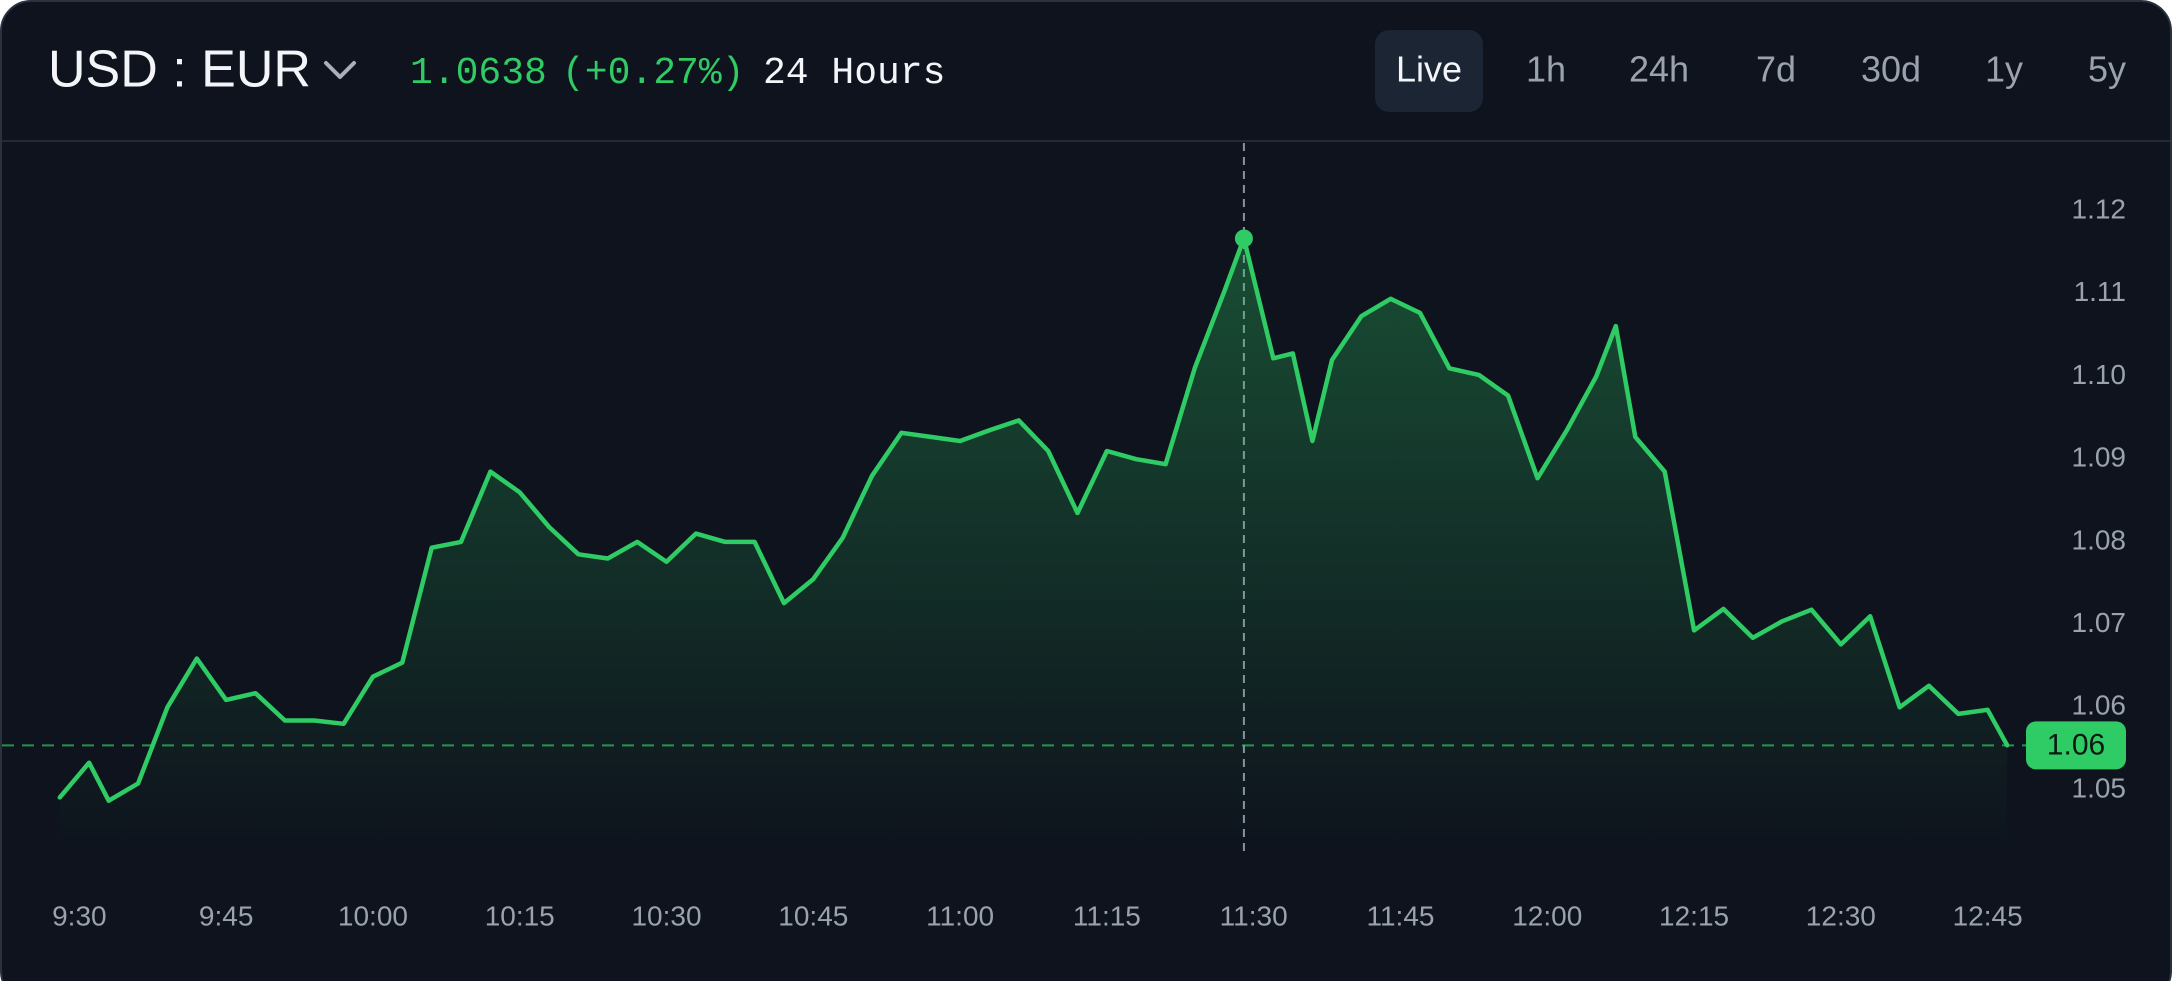 The height and width of the screenshot is (981, 2172). I want to click on x-tick-label: 9:45, so click(226, 915).